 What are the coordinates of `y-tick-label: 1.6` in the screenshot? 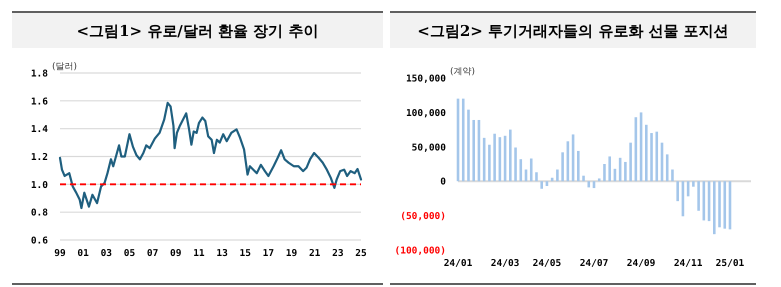 It's located at (39, 102).